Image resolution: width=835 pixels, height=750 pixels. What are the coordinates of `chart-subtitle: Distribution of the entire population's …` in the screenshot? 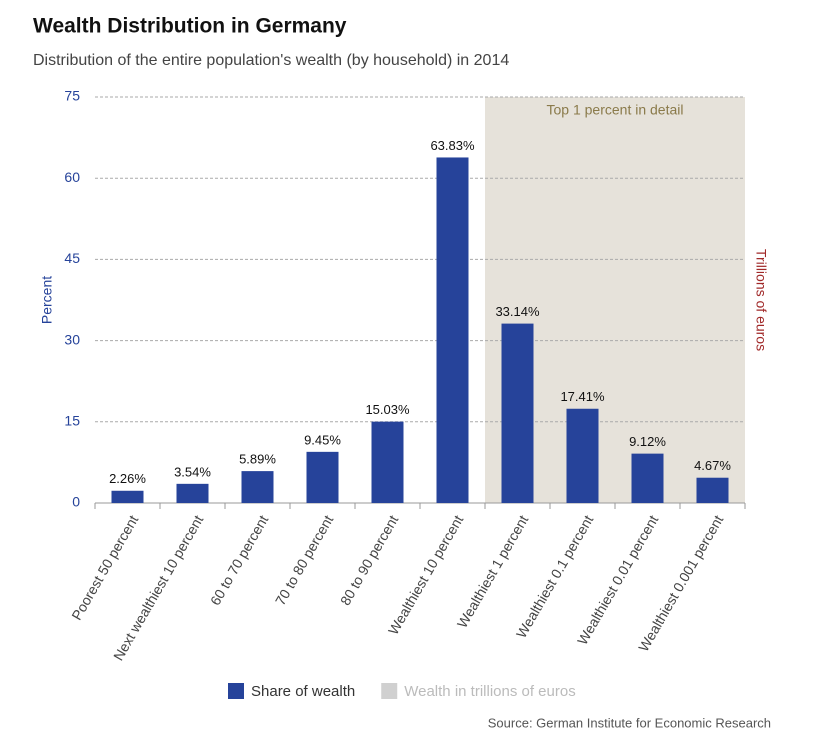 It's located at (271, 60).